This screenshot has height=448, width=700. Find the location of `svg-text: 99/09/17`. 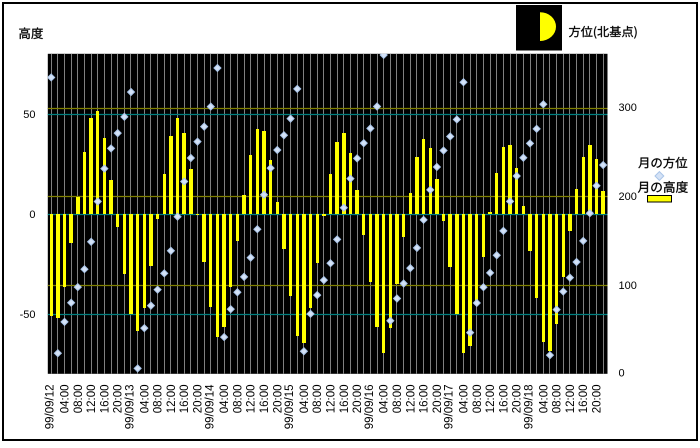

svg-text: 99/09/17 is located at coordinates (450, 407).